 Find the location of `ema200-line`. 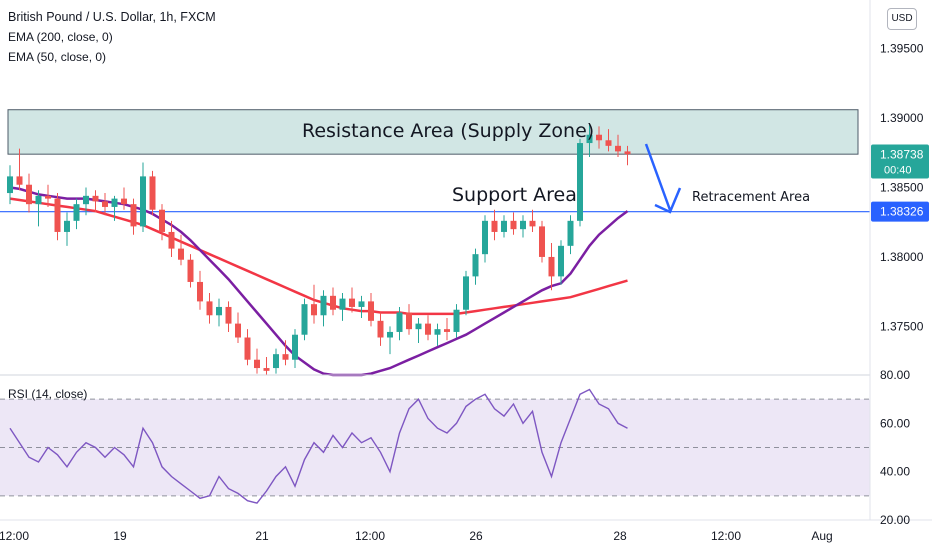

ema200-line is located at coordinates (318, 256).